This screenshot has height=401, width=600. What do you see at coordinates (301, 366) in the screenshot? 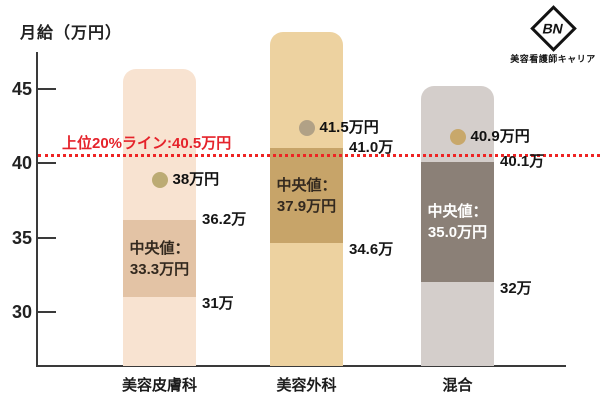
I see `x-axis-line` at bounding box center [301, 366].